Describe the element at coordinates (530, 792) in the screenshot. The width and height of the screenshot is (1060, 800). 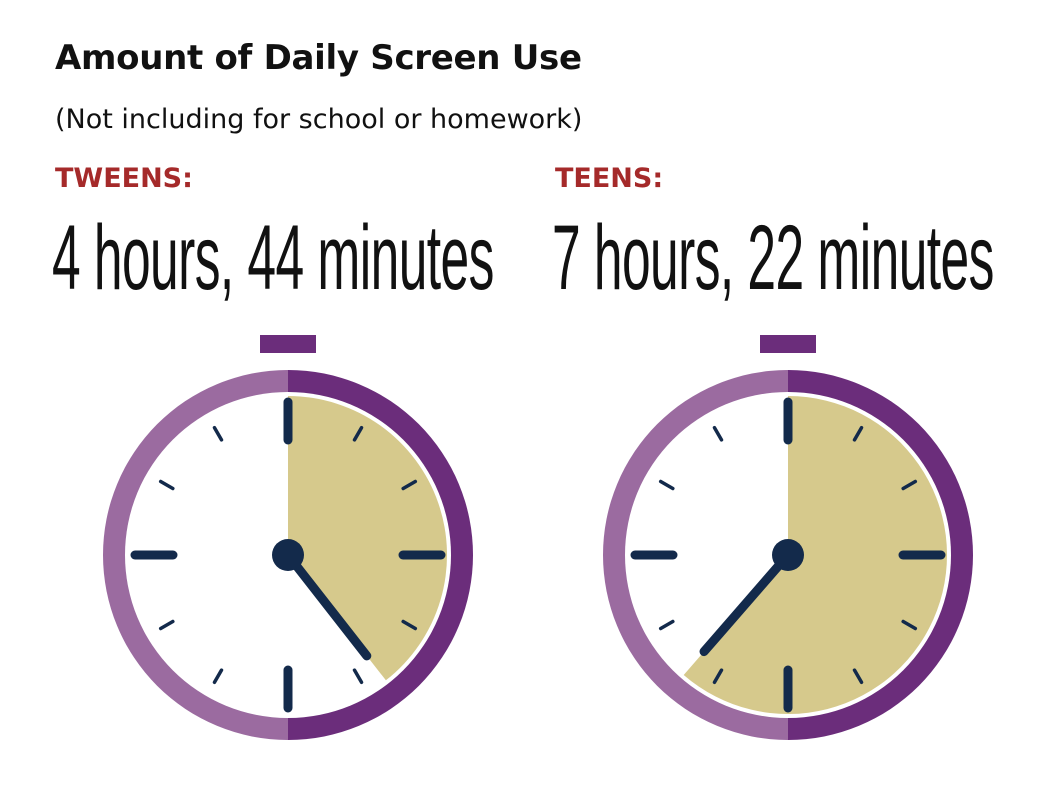
I see `cropped-text-fragment` at that location.